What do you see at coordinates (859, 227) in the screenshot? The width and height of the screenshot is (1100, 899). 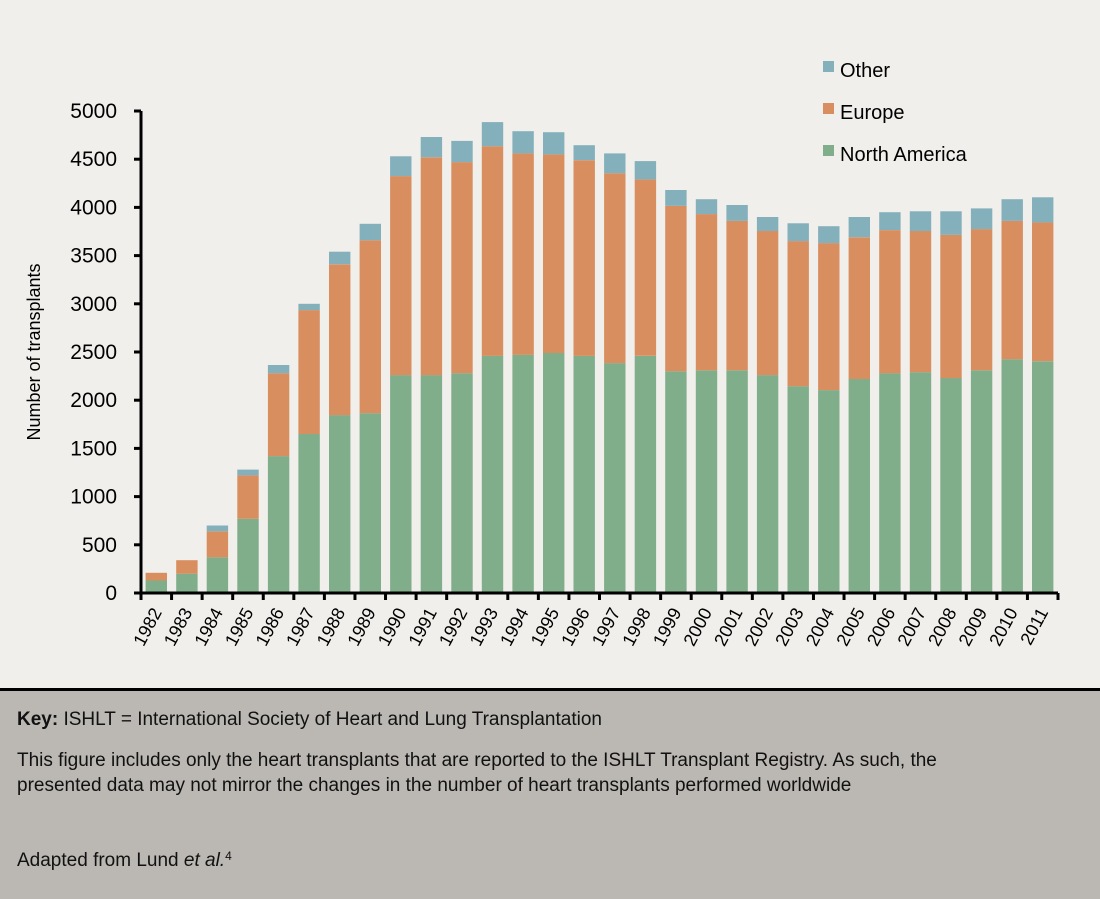 I see `bar-segment-other-2005` at bounding box center [859, 227].